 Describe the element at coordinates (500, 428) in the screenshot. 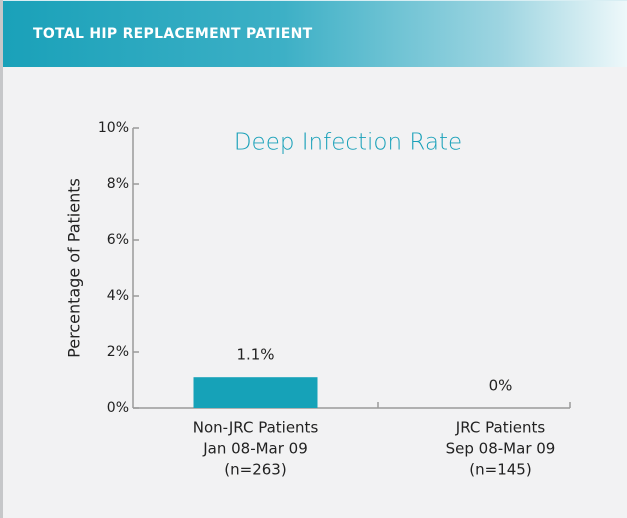

I see `x-tick-label: JRC Patients` at that location.